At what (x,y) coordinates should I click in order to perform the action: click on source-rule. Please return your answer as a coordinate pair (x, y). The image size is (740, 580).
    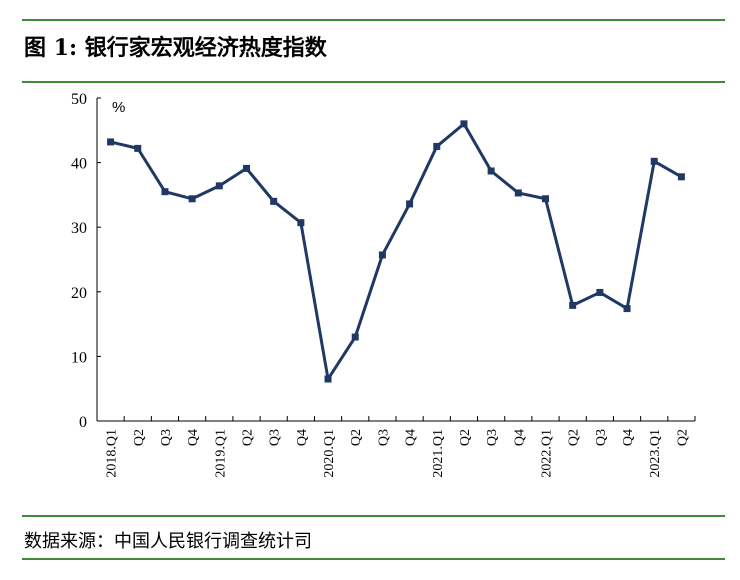
    Looking at the image, I should click on (373, 516).